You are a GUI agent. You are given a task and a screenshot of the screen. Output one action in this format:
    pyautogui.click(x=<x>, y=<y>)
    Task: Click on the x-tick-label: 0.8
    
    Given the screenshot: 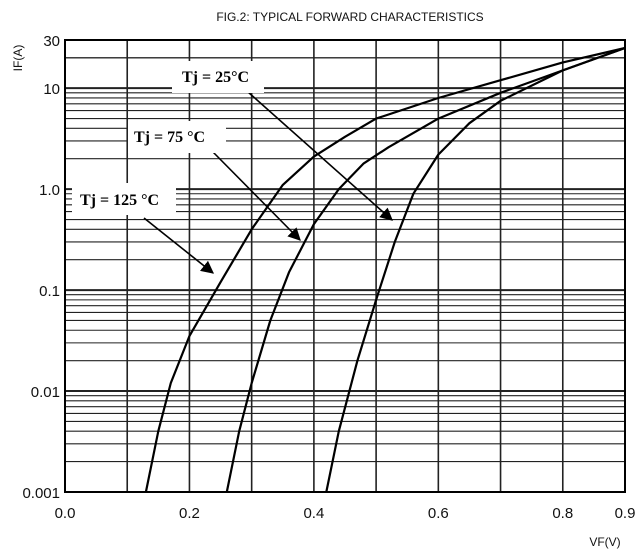 What is the action you would take?
    pyautogui.click(x=562, y=513)
    